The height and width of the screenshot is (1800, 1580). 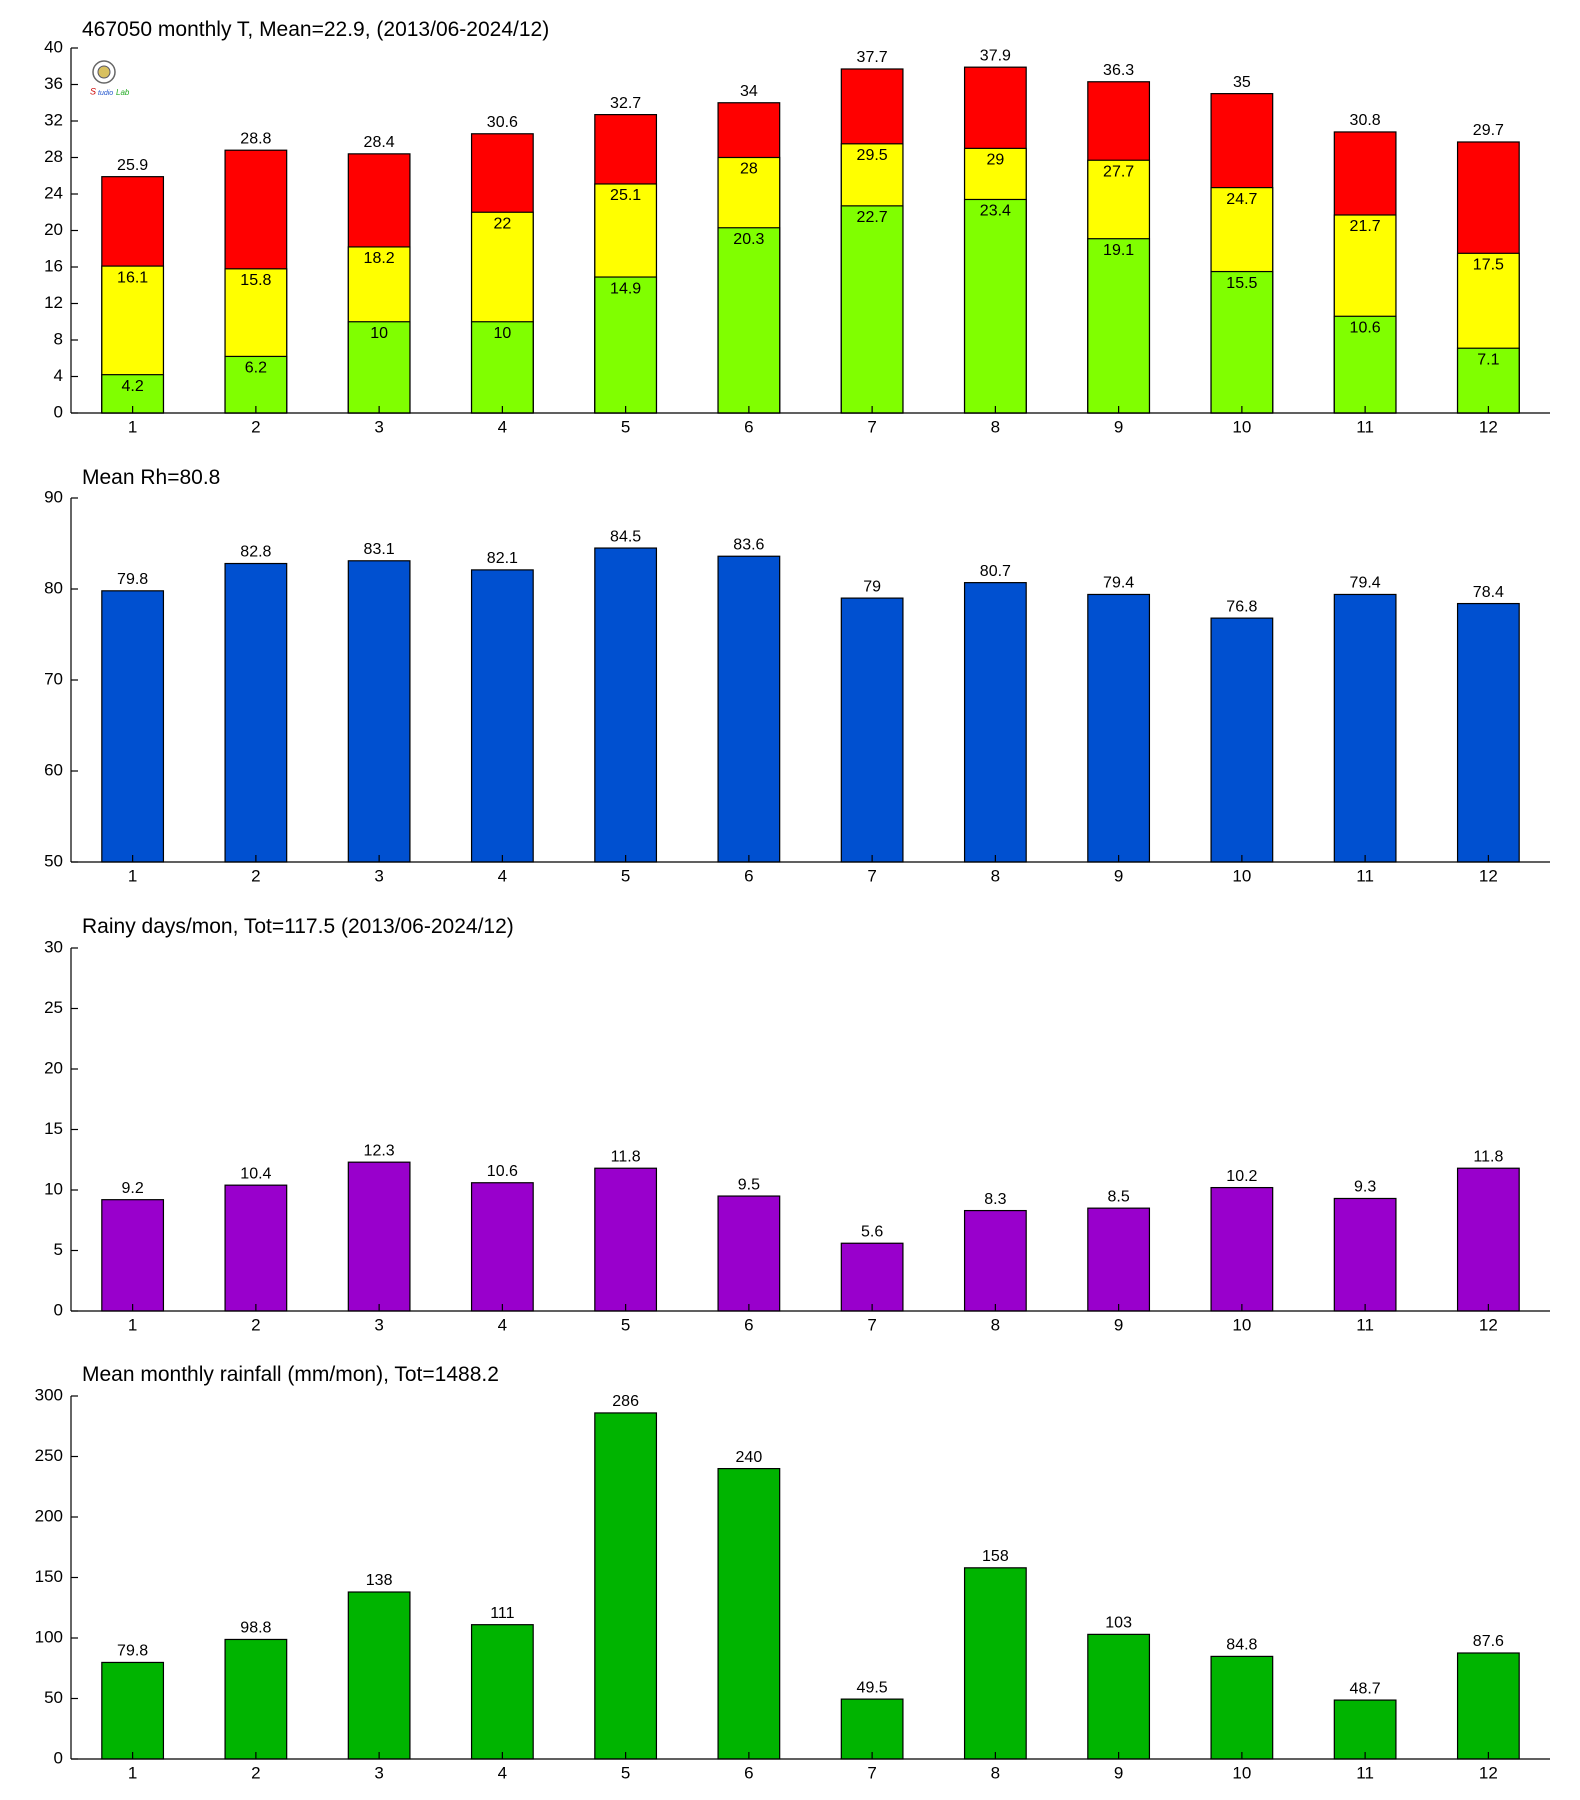 What do you see at coordinates (995, 571) in the screenshot?
I see `value-label: 80.7` at bounding box center [995, 571].